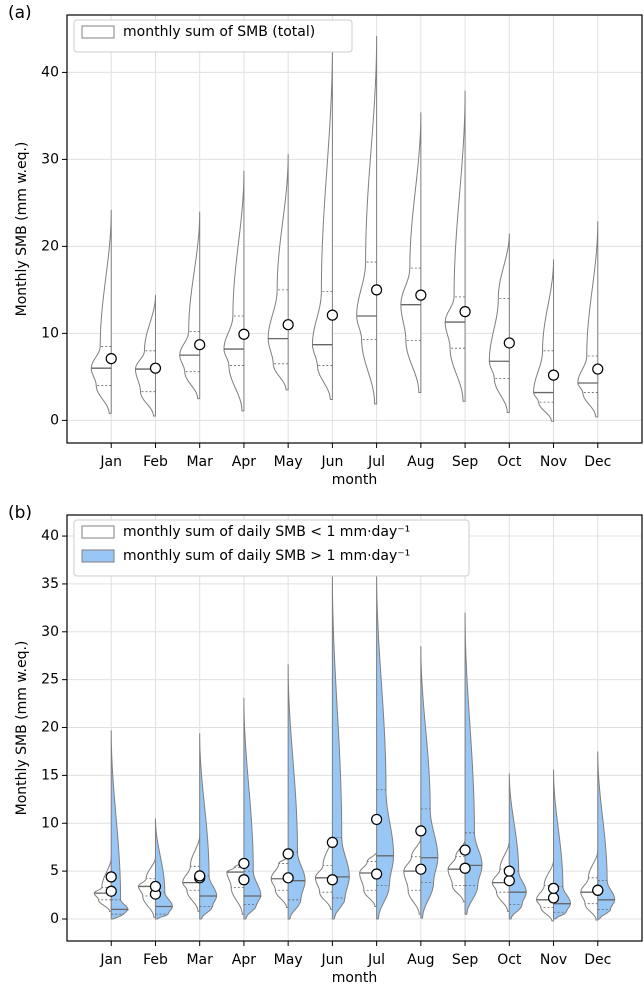 Image resolution: width=644 pixels, height=988 pixels. What do you see at coordinates (50, 159) in the screenshot?
I see `y-tick-label: 30` at bounding box center [50, 159].